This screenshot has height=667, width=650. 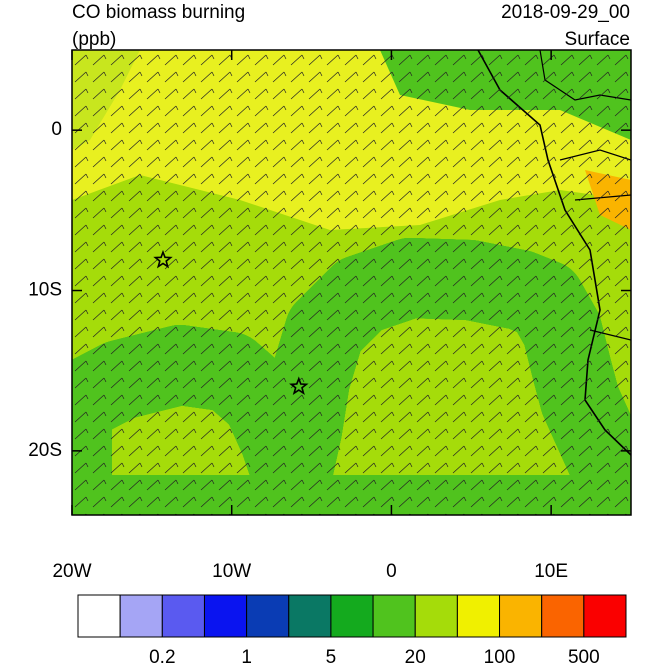 I want to click on colorbar-label: 1, so click(x=246, y=657).